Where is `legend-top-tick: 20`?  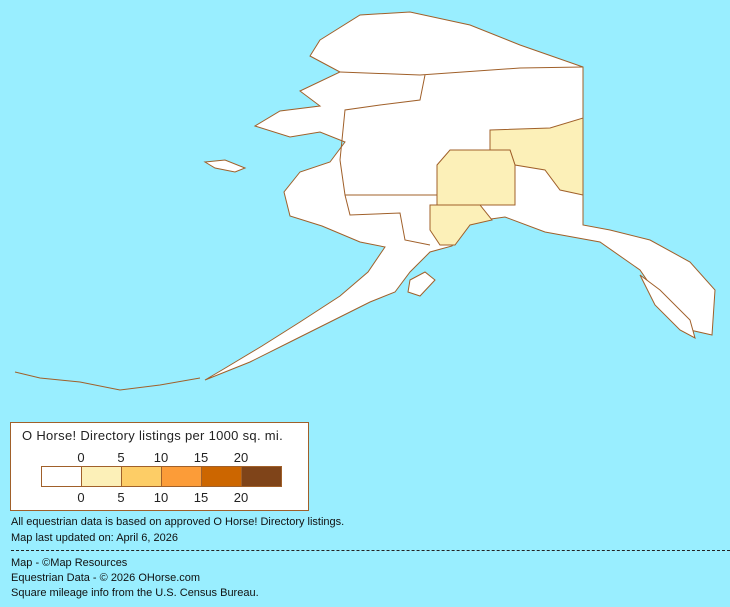 legend-top-tick: 20 is located at coordinates (241, 457).